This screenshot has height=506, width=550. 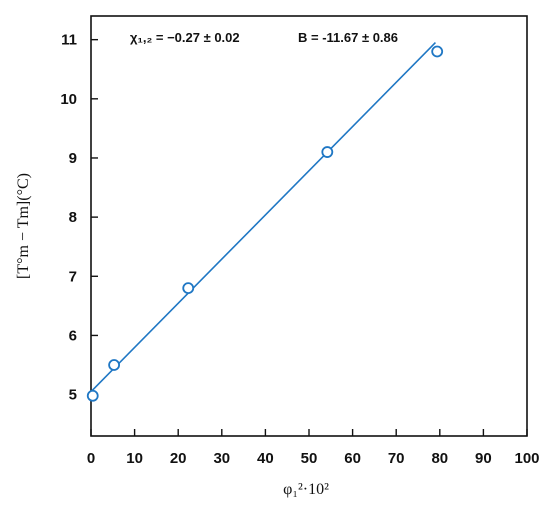 What do you see at coordinates (134, 458) in the screenshot?
I see `x-tick-label: 10` at bounding box center [134, 458].